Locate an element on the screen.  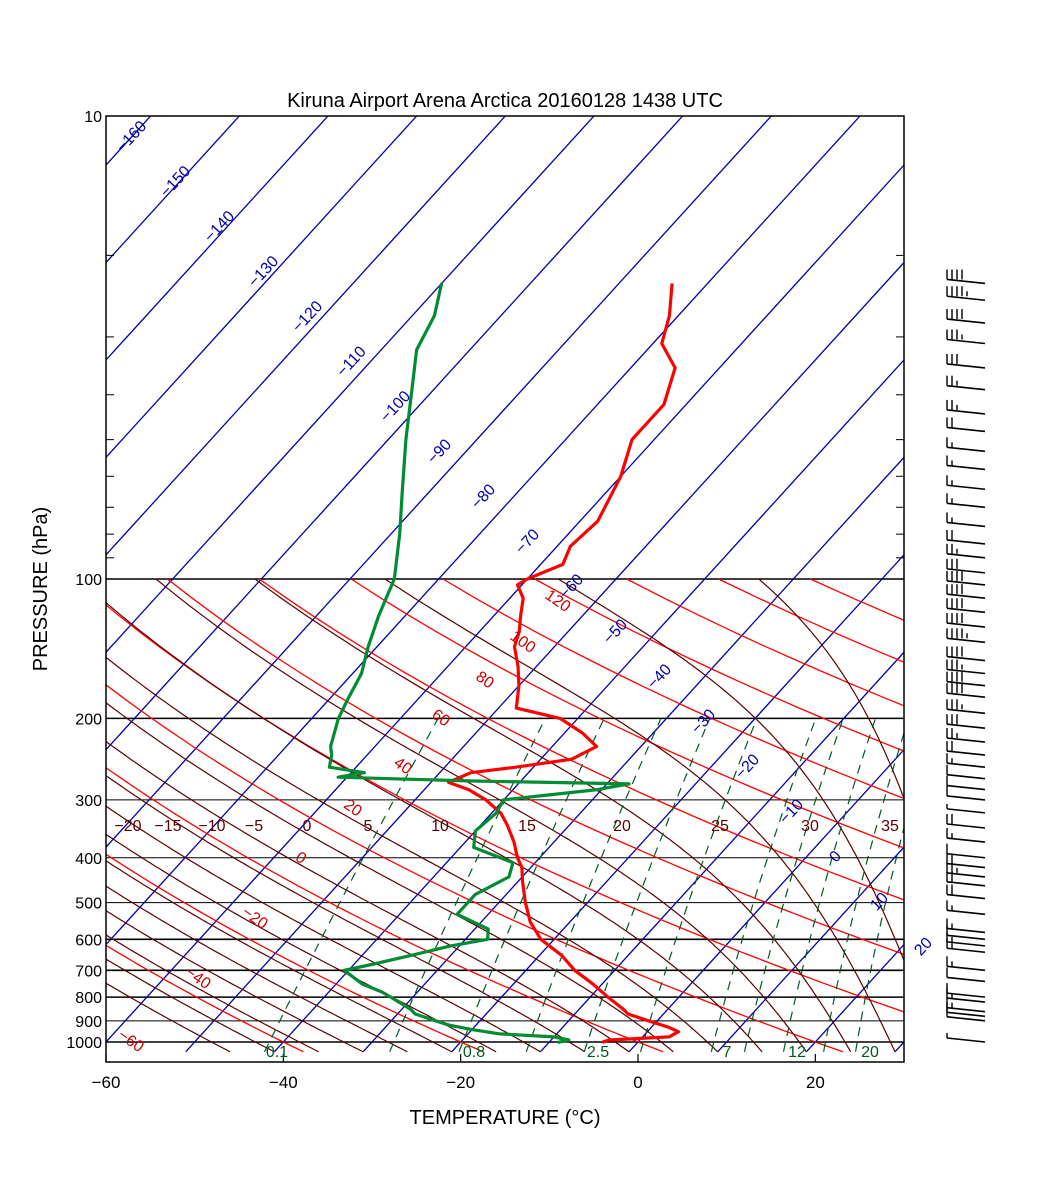
dry-adiabat-label: 100 is located at coordinates (523, 642).